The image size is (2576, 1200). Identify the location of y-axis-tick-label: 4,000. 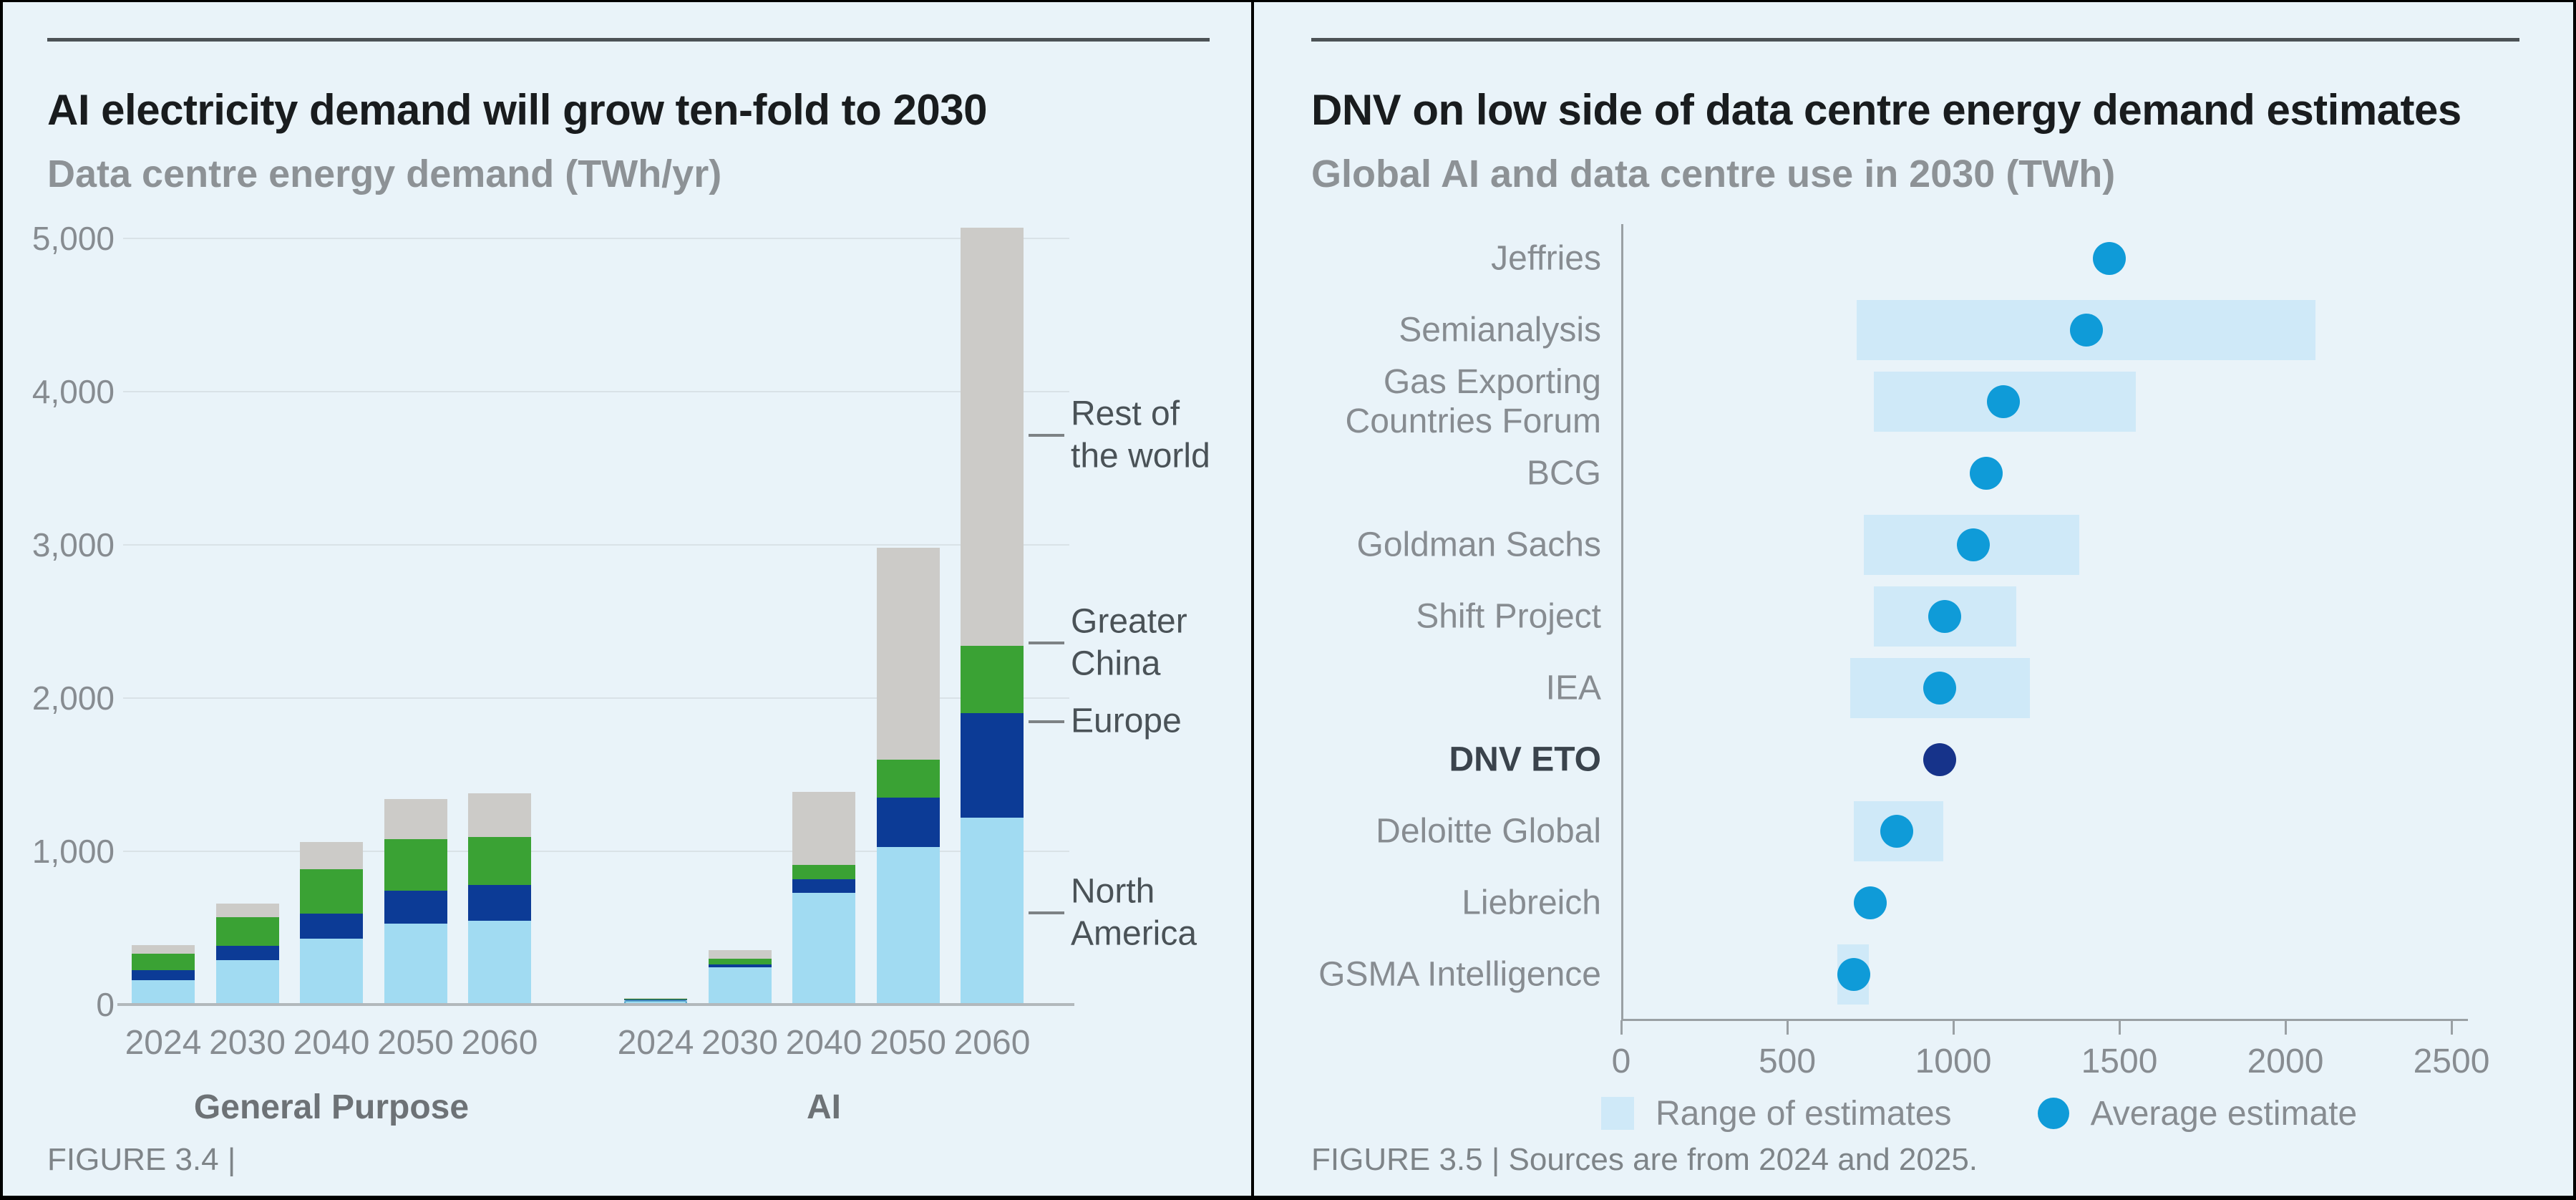
(73, 392).